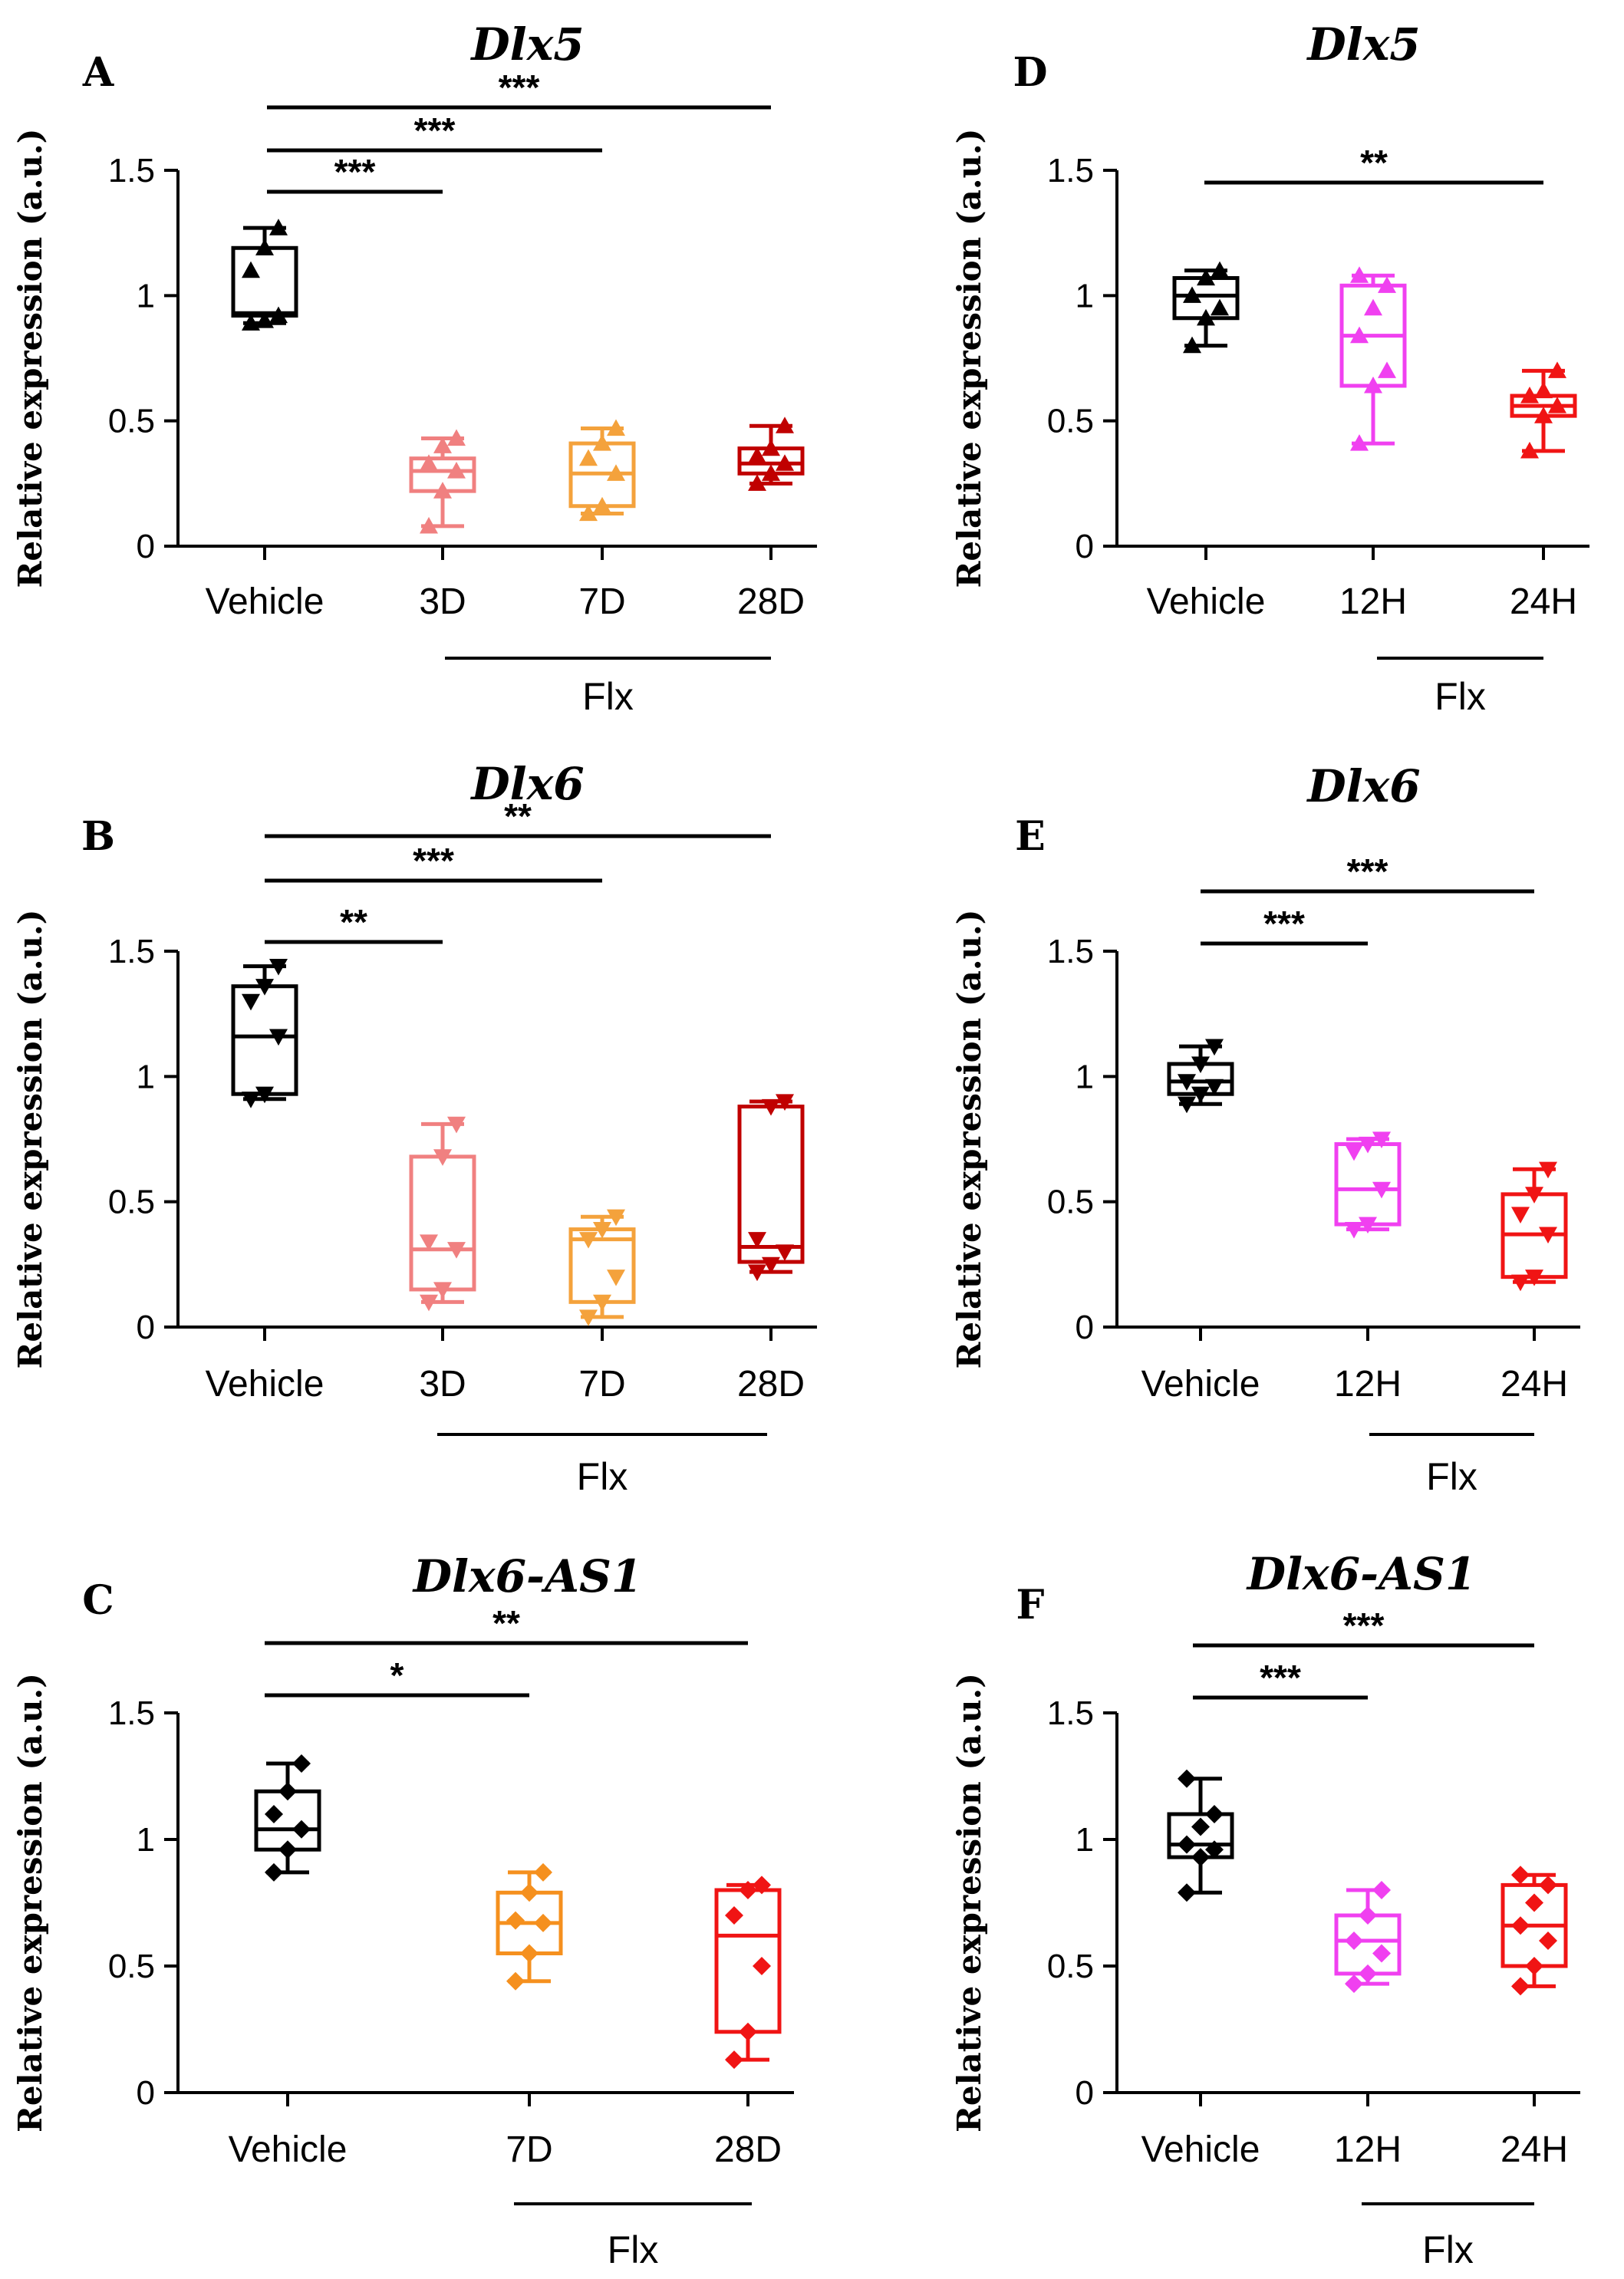 The height and width of the screenshot is (2279, 1624). Describe the element at coordinates (771, 1184) in the screenshot. I see `box-iqr` at that location.